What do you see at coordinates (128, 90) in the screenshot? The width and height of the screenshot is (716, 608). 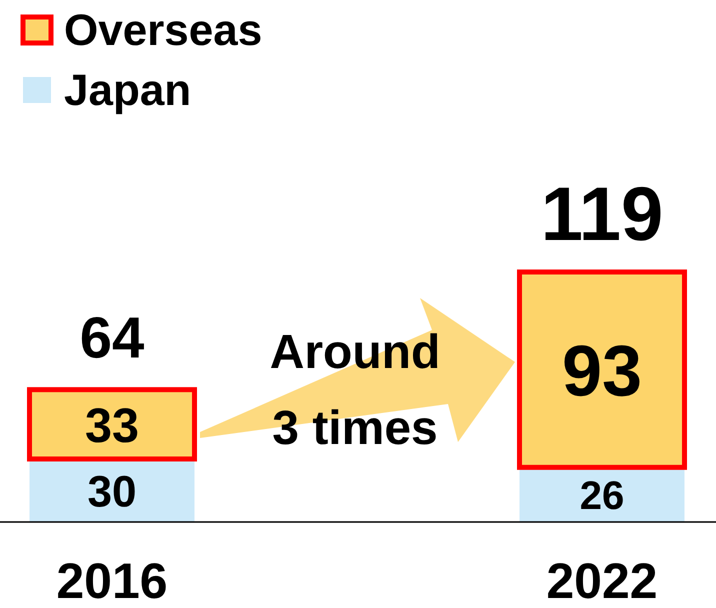 I see `legend-label: Japan` at bounding box center [128, 90].